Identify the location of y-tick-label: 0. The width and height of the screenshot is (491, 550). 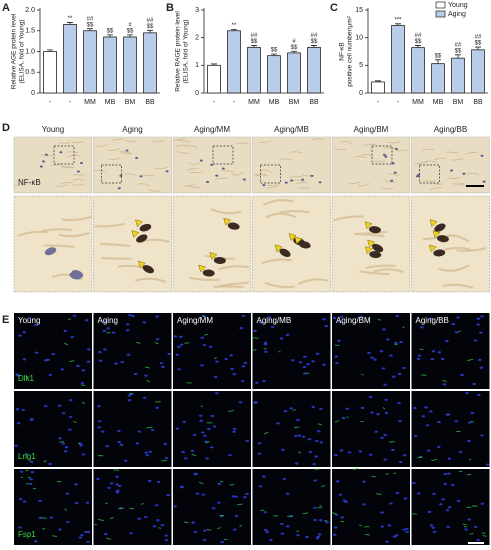
(361, 93).